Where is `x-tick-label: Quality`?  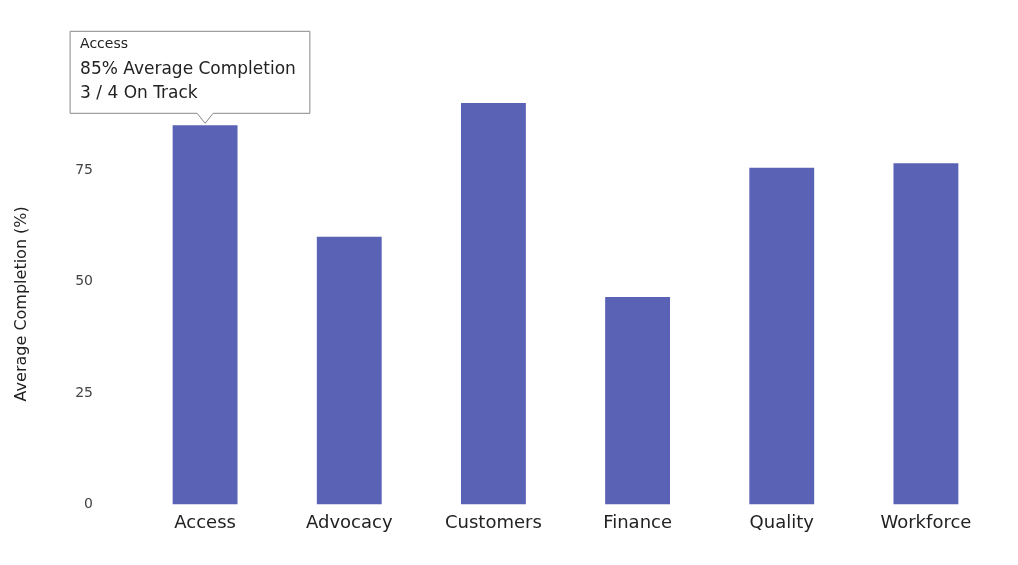
x-tick-label: Quality is located at coordinates (782, 522).